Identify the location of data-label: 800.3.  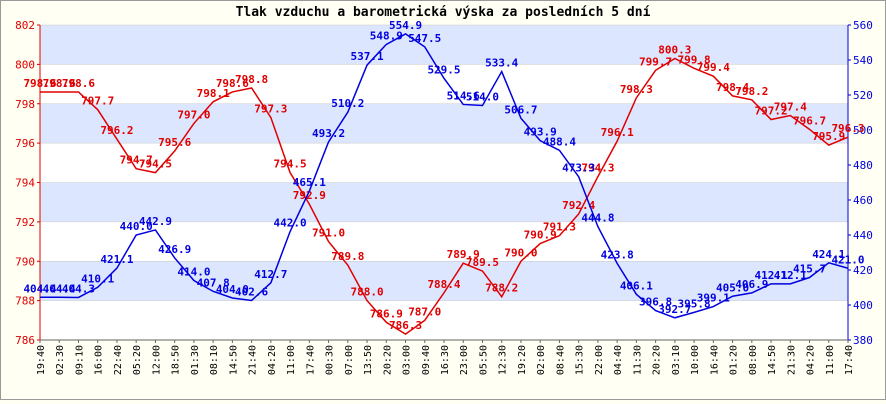
(674, 49).